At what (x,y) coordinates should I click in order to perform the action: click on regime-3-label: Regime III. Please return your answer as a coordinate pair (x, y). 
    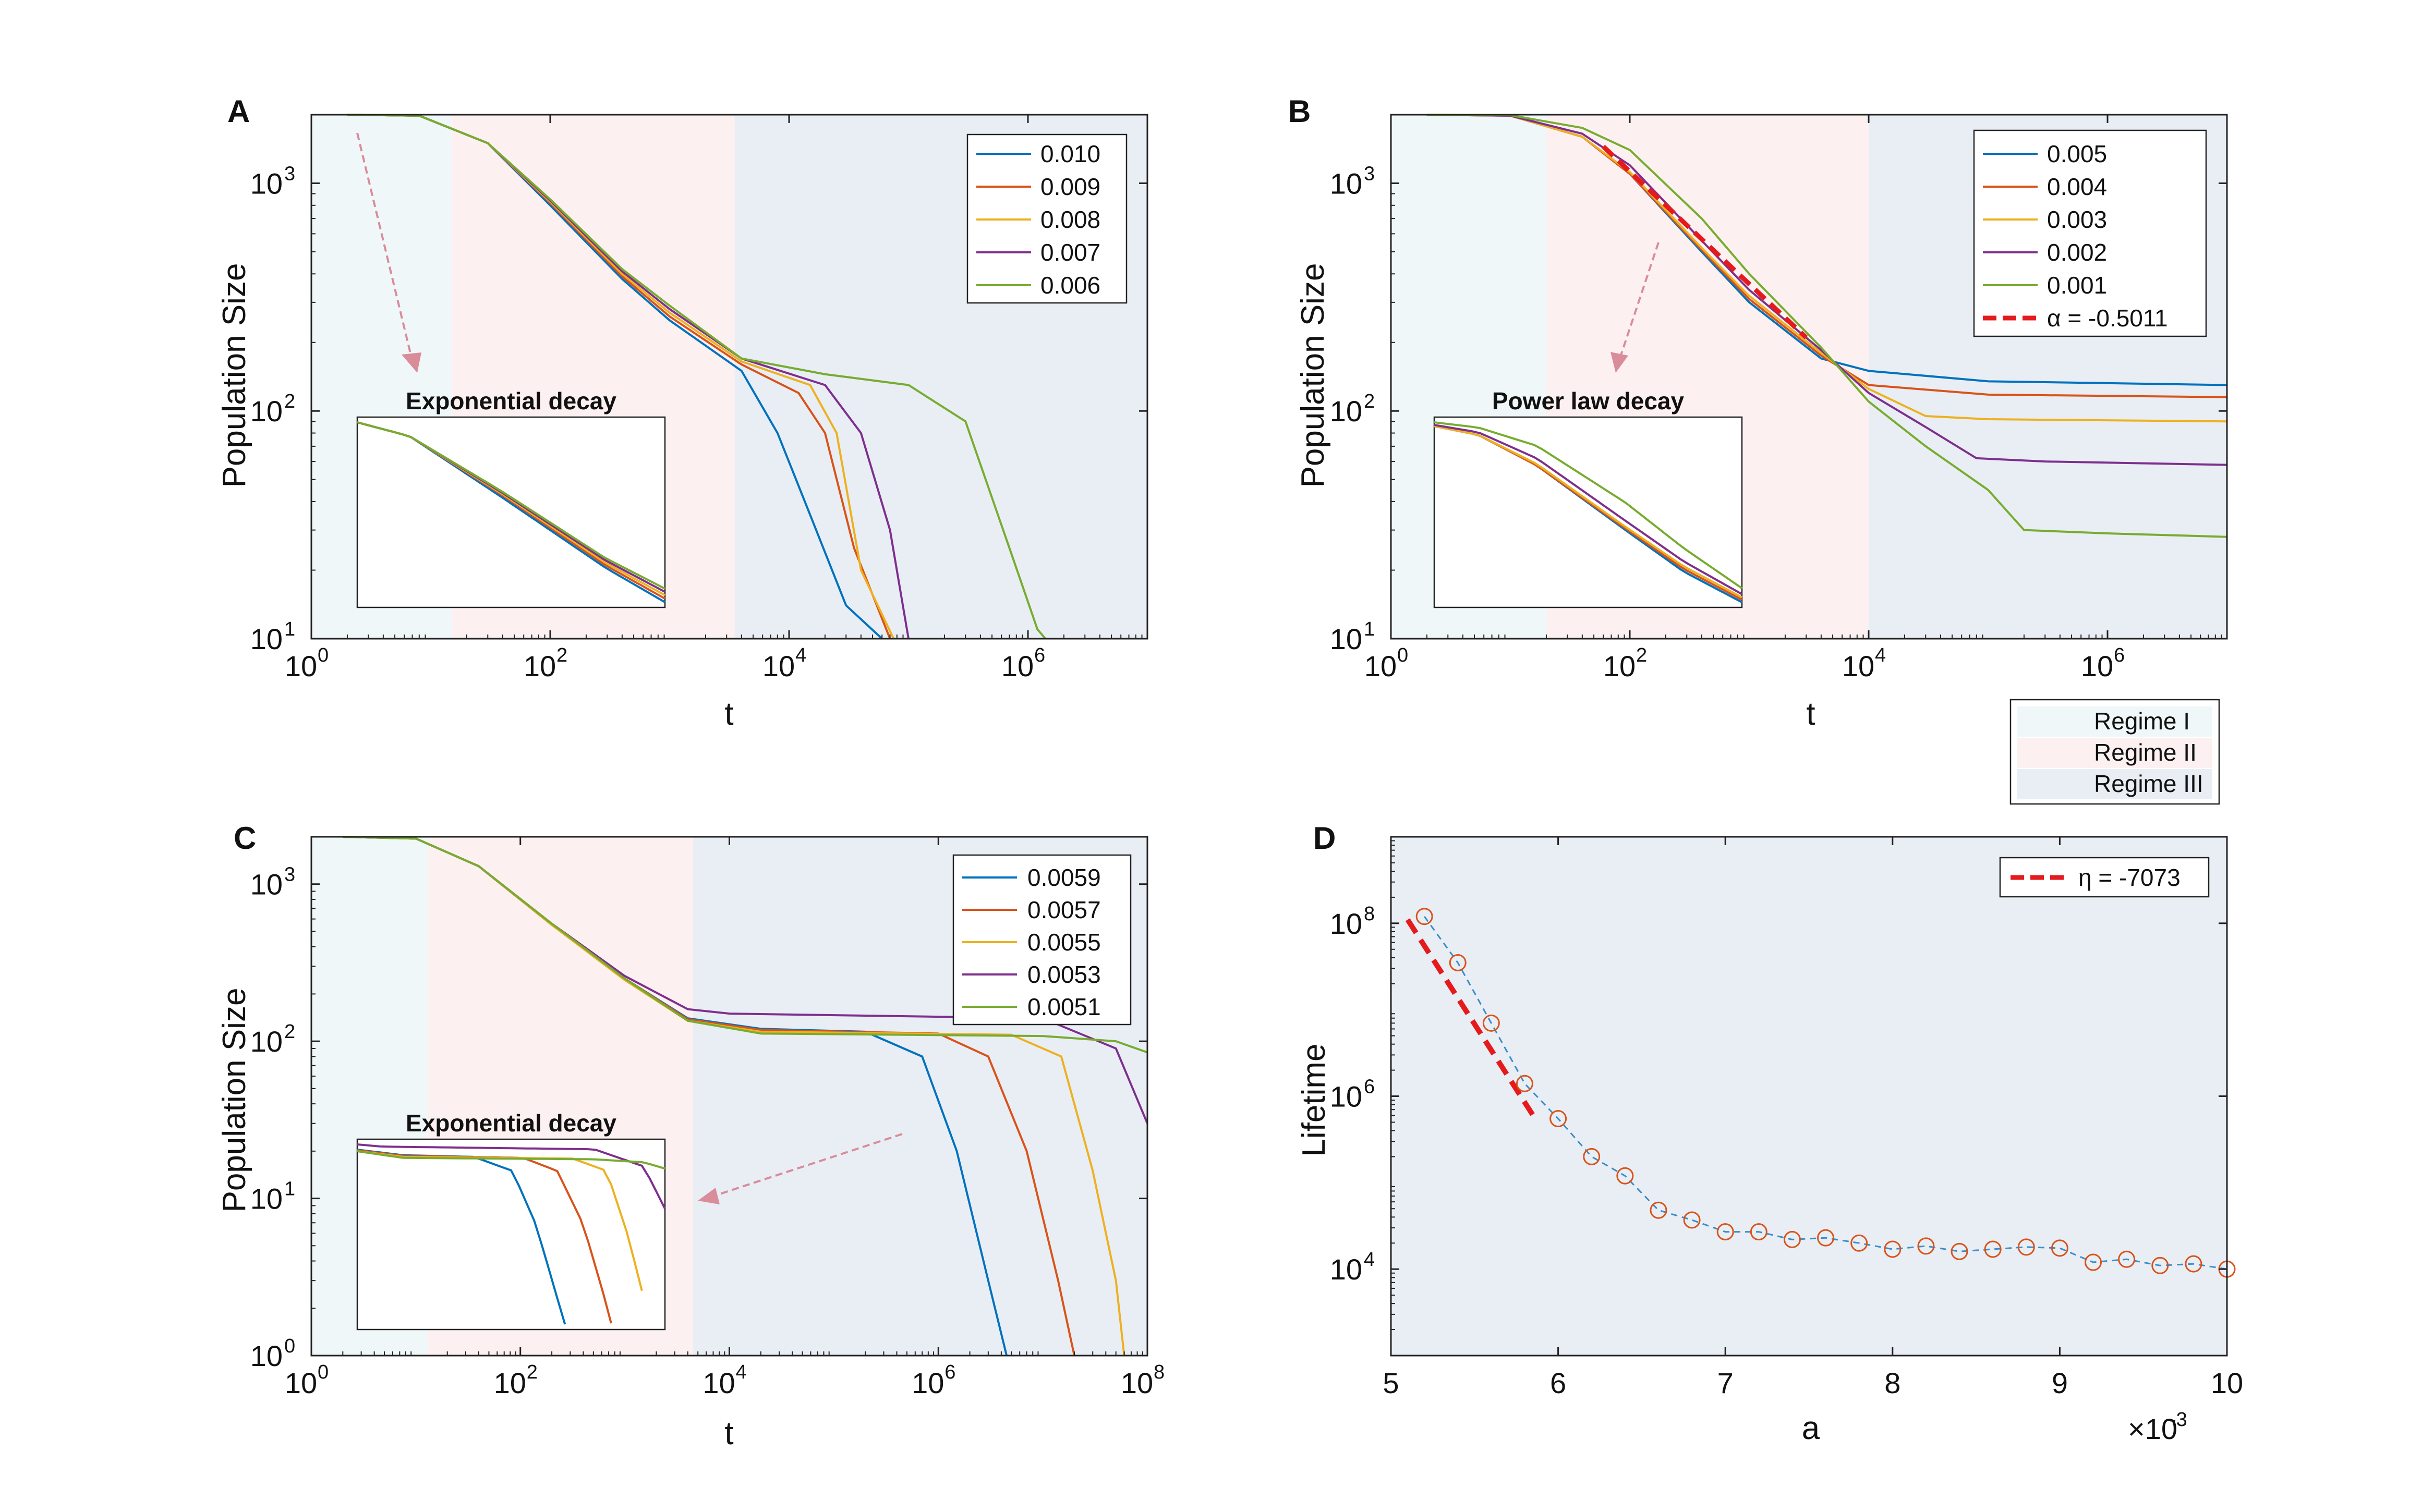
    Looking at the image, I should click on (2148, 783).